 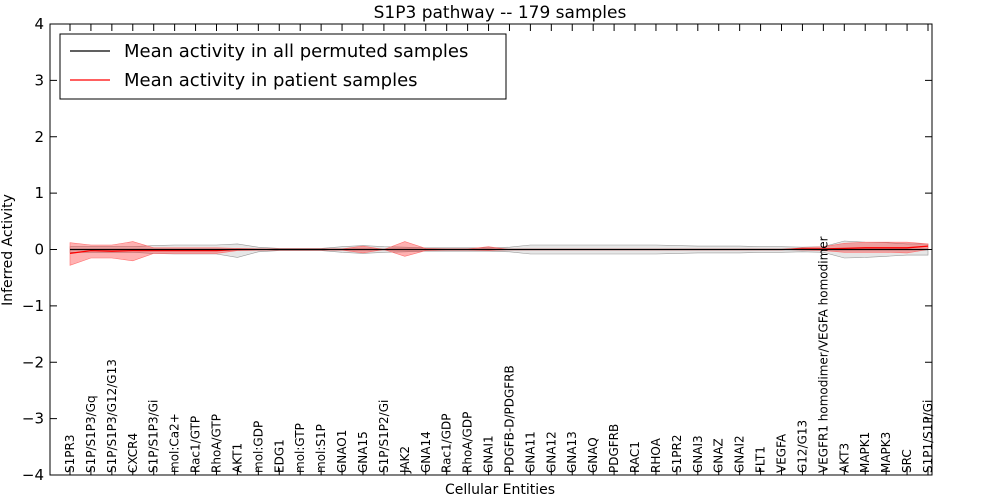 I want to click on x-tick-label: S1PR2, so click(x=677, y=454).